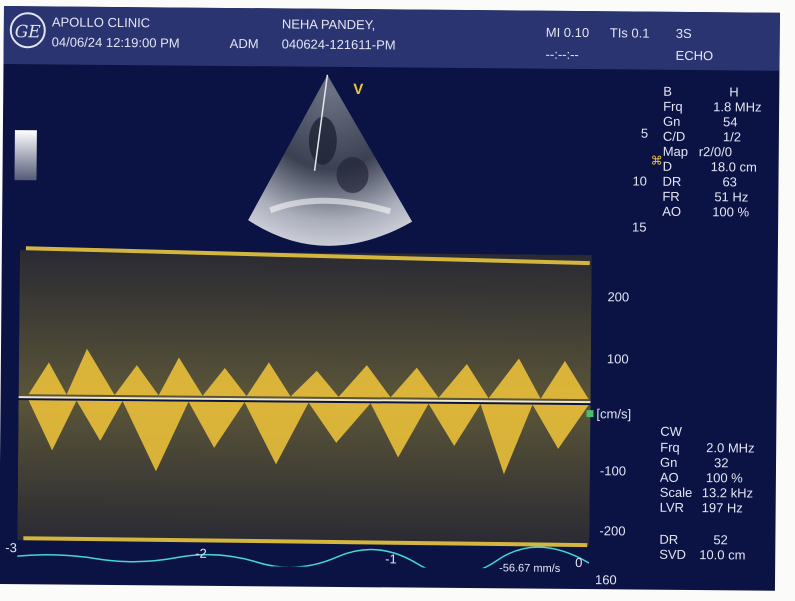 Image resolution: width=795 pixels, height=601 pixels. Describe the element at coordinates (730, 122) in the screenshot. I see `param-value: 54` at that location.